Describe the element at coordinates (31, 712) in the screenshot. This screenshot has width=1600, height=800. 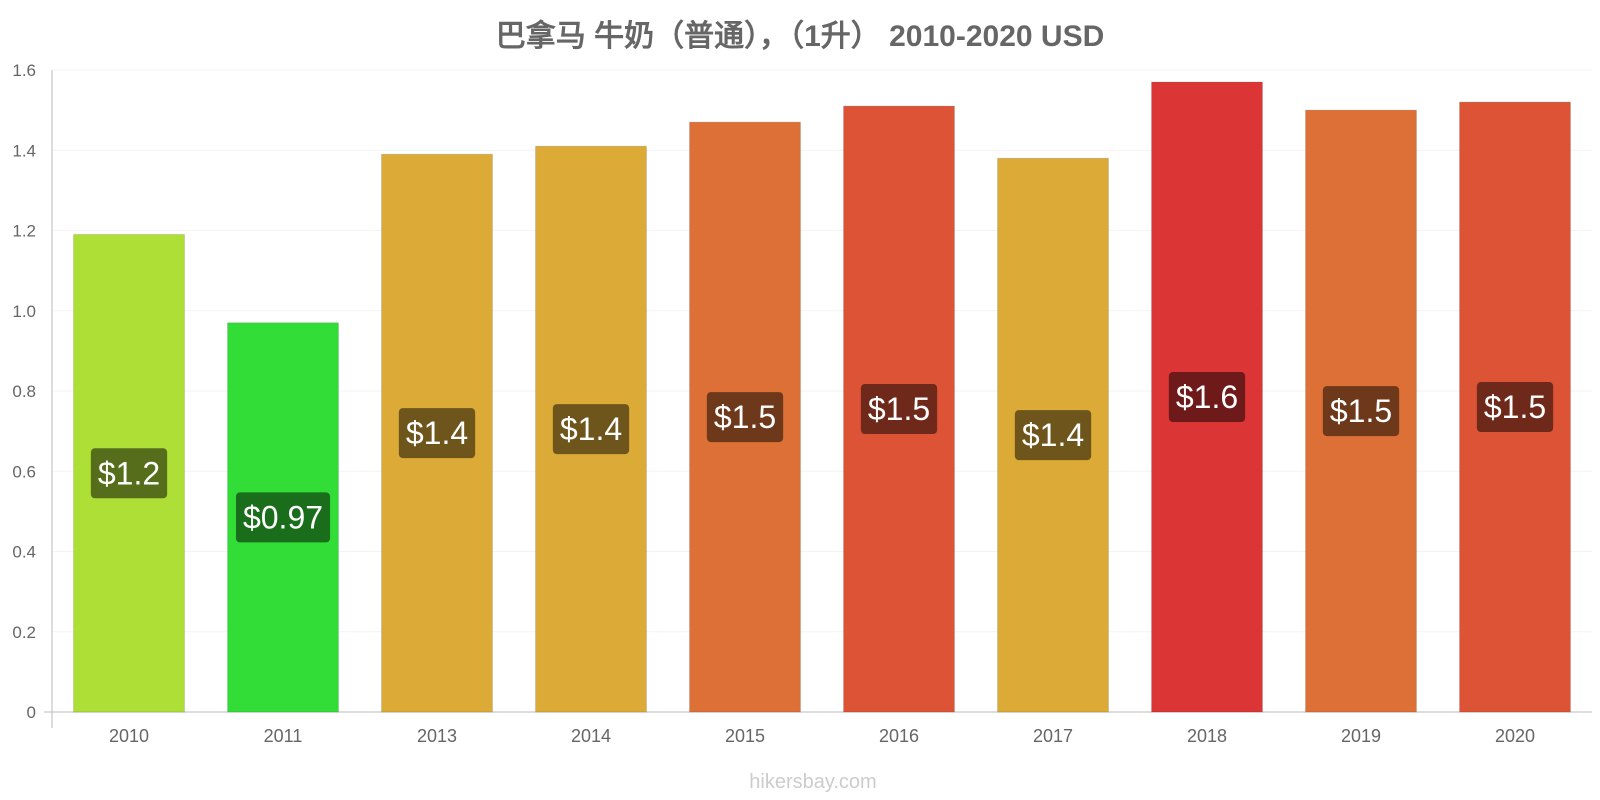
I see `y-tick-label: 0` at that location.